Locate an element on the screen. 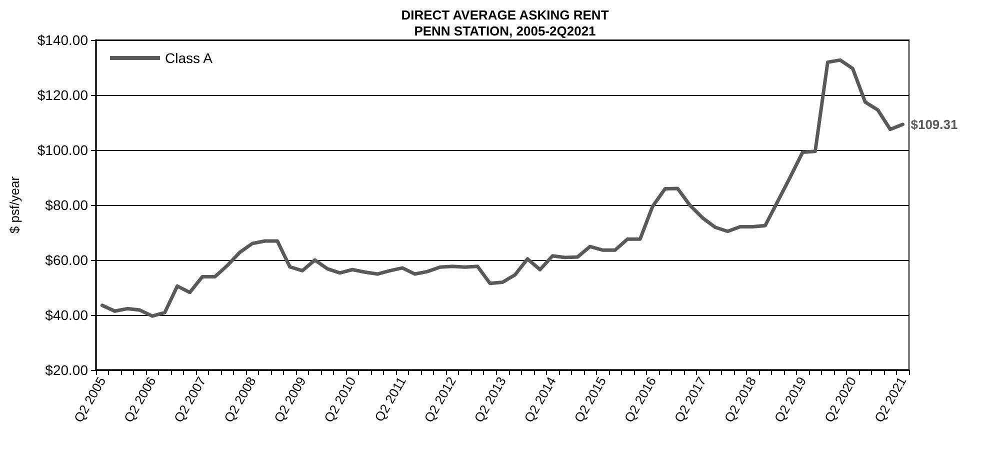 The width and height of the screenshot is (984, 455). legend-label: Class A is located at coordinates (189, 58).